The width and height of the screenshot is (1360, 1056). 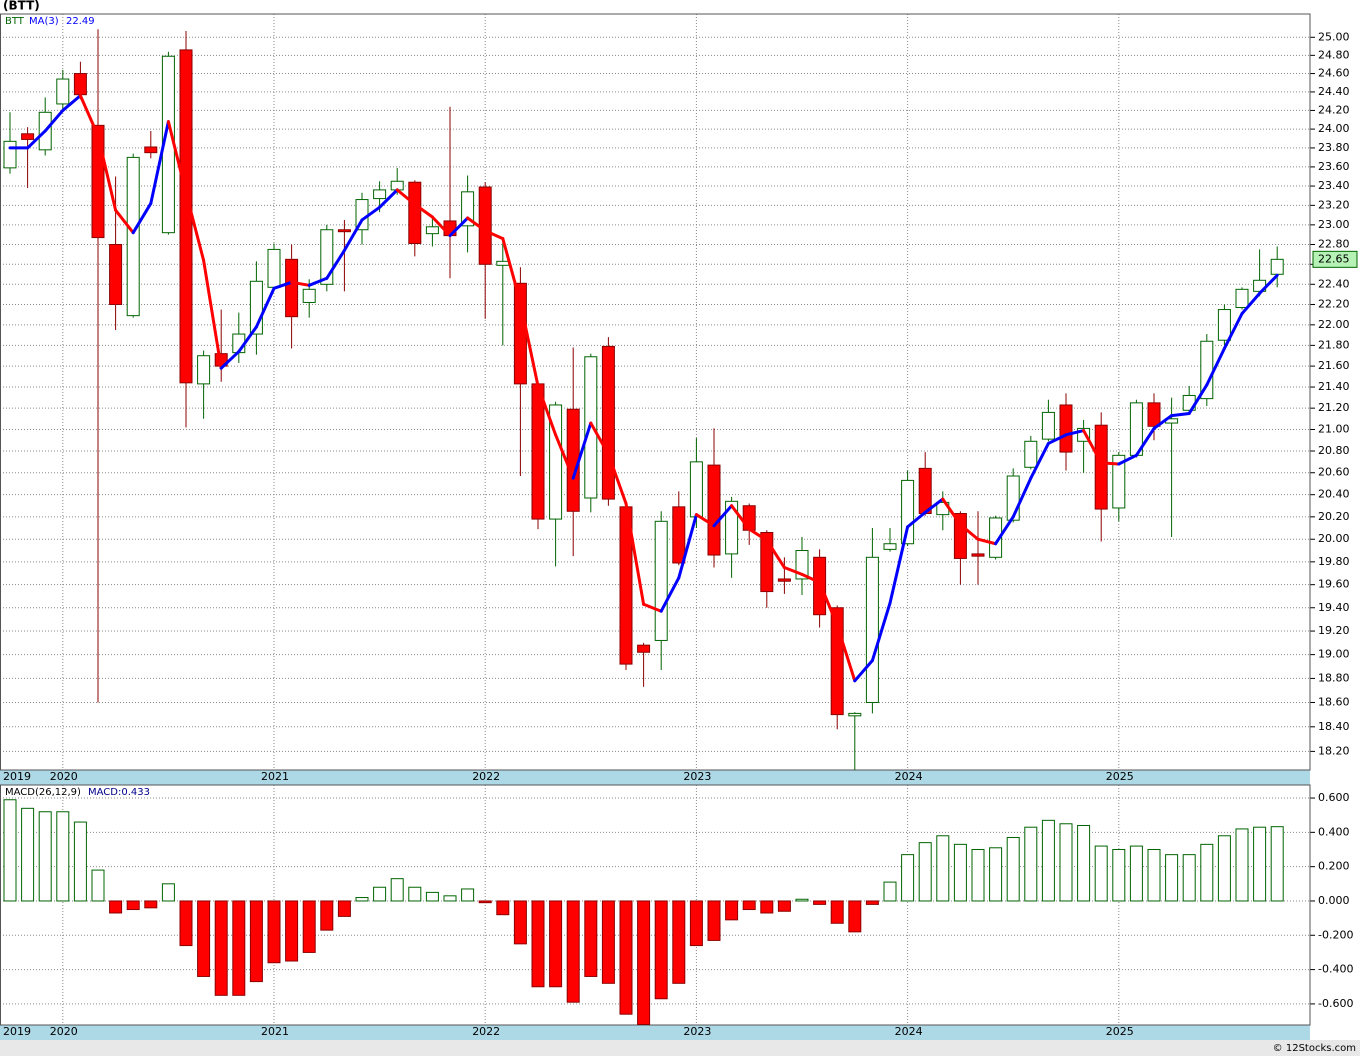 What do you see at coordinates (1334, 36) in the screenshot?
I see `y-tick-label: 25.00` at bounding box center [1334, 36].